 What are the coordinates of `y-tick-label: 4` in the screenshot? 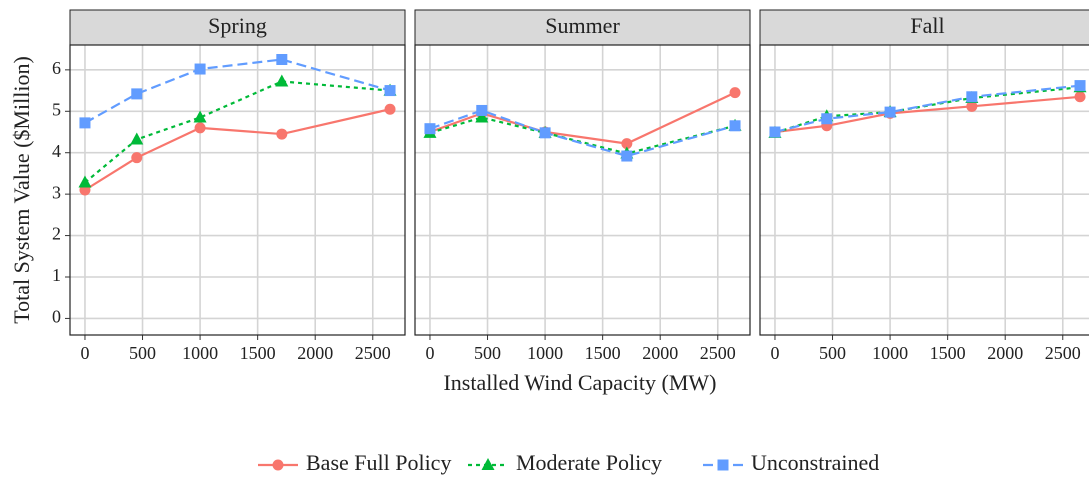 It's located at (56, 151).